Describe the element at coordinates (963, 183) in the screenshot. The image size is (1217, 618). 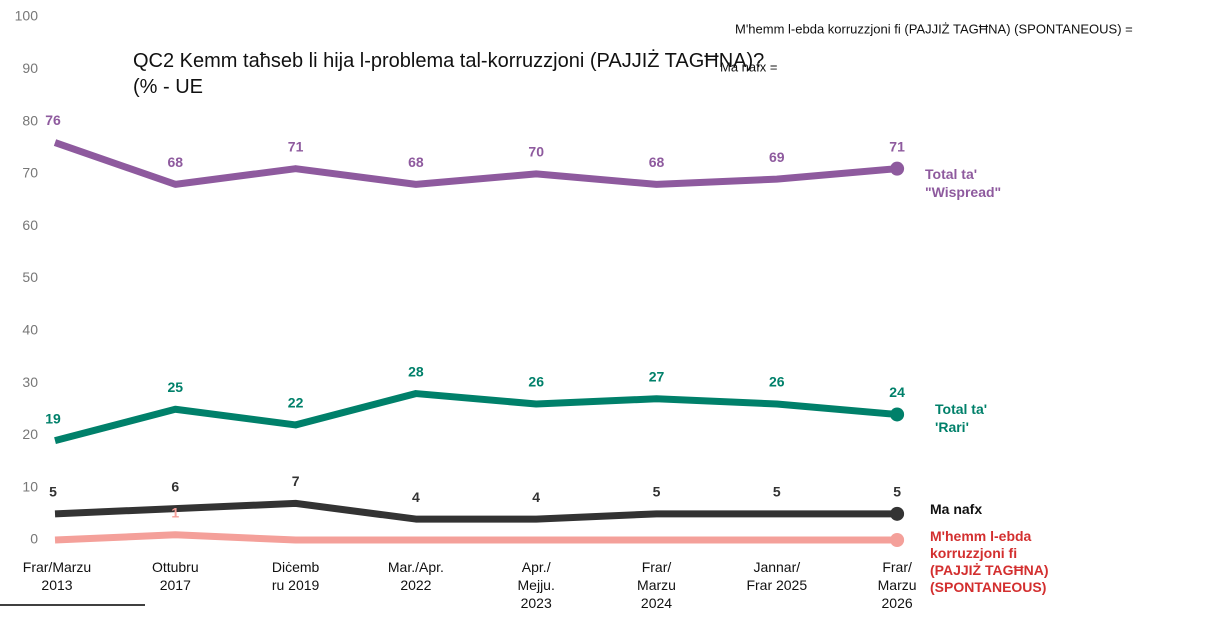
I see `legend-label: Total ta' "Wispread"` at that location.